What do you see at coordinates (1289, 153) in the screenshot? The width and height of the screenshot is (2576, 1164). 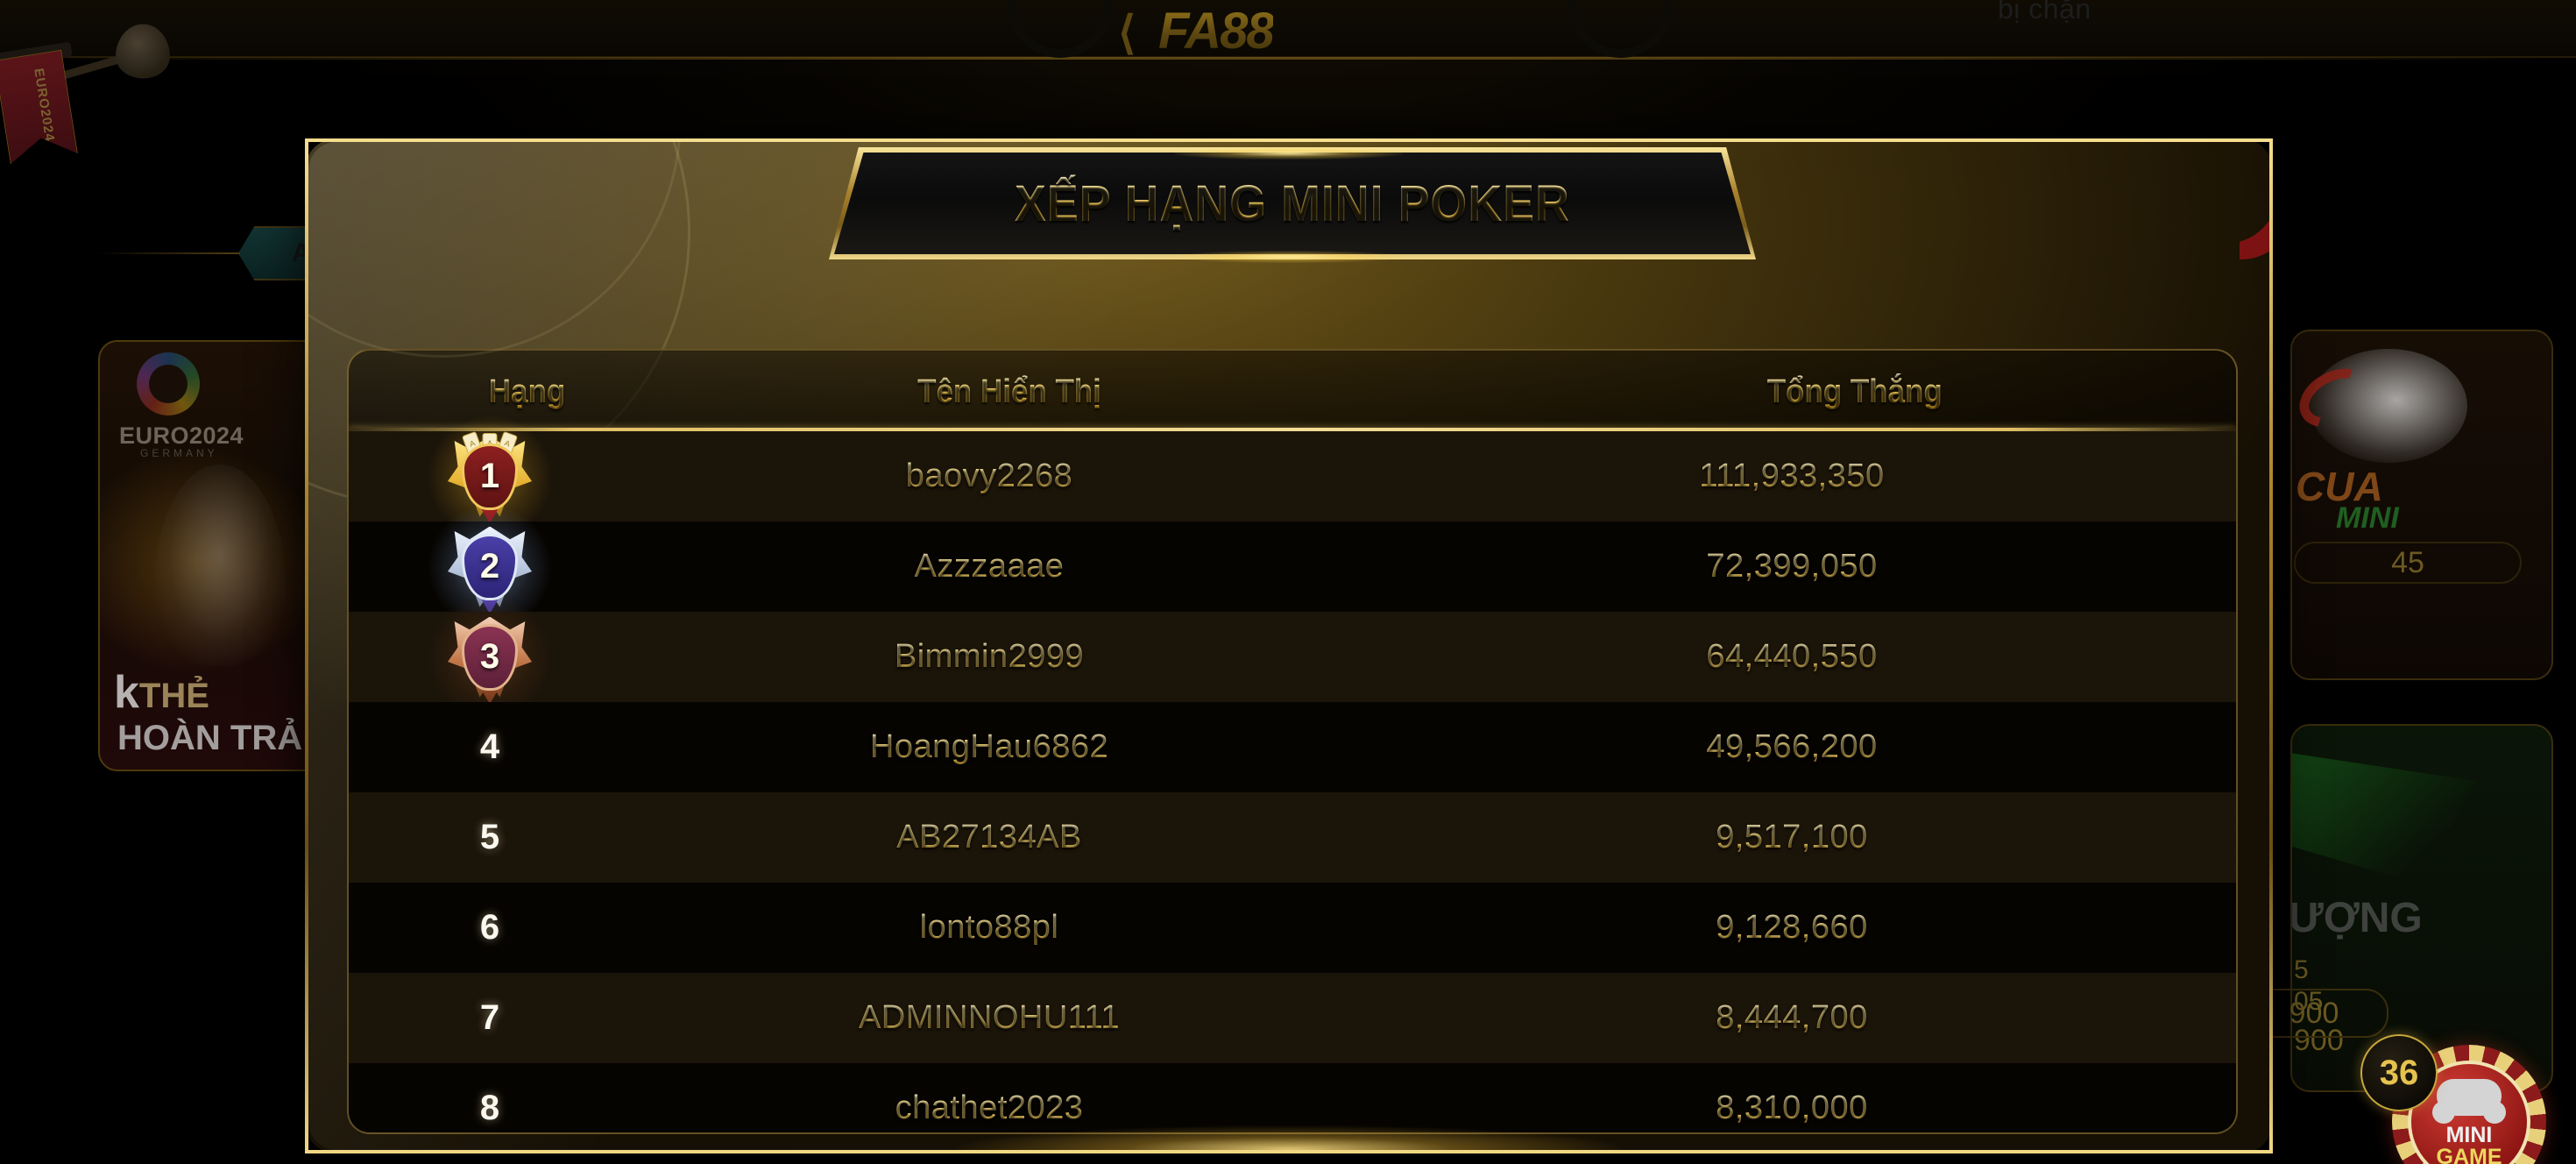 I see `banner-spark-top-icon` at bounding box center [1289, 153].